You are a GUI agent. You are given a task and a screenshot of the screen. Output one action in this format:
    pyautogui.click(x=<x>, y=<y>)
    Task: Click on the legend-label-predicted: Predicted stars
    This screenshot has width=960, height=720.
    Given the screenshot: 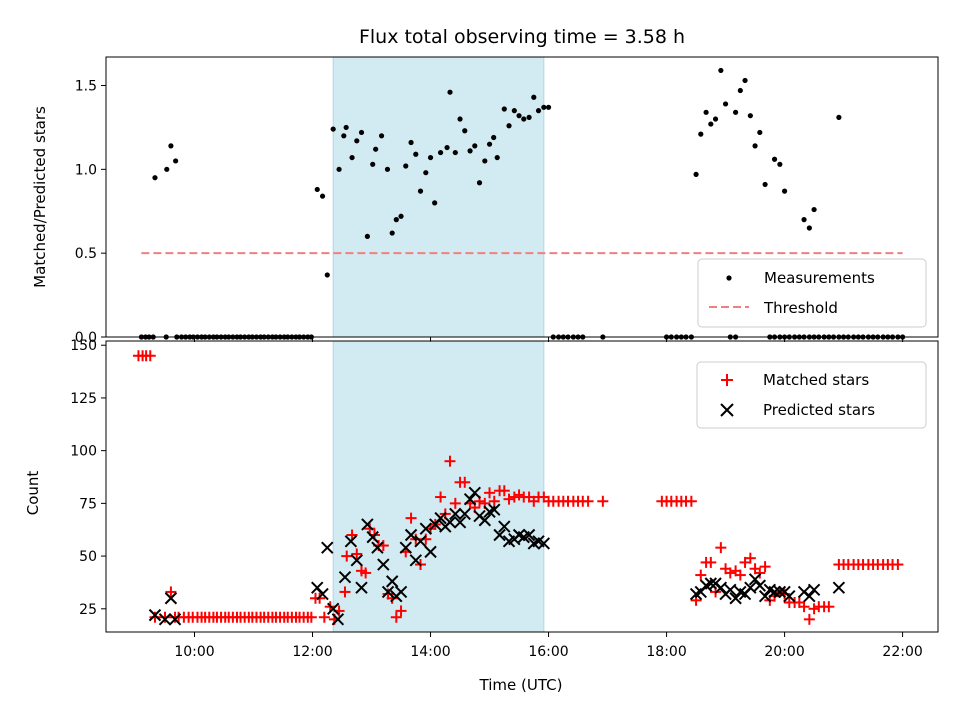 What is the action you would take?
    pyautogui.click(x=819, y=410)
    